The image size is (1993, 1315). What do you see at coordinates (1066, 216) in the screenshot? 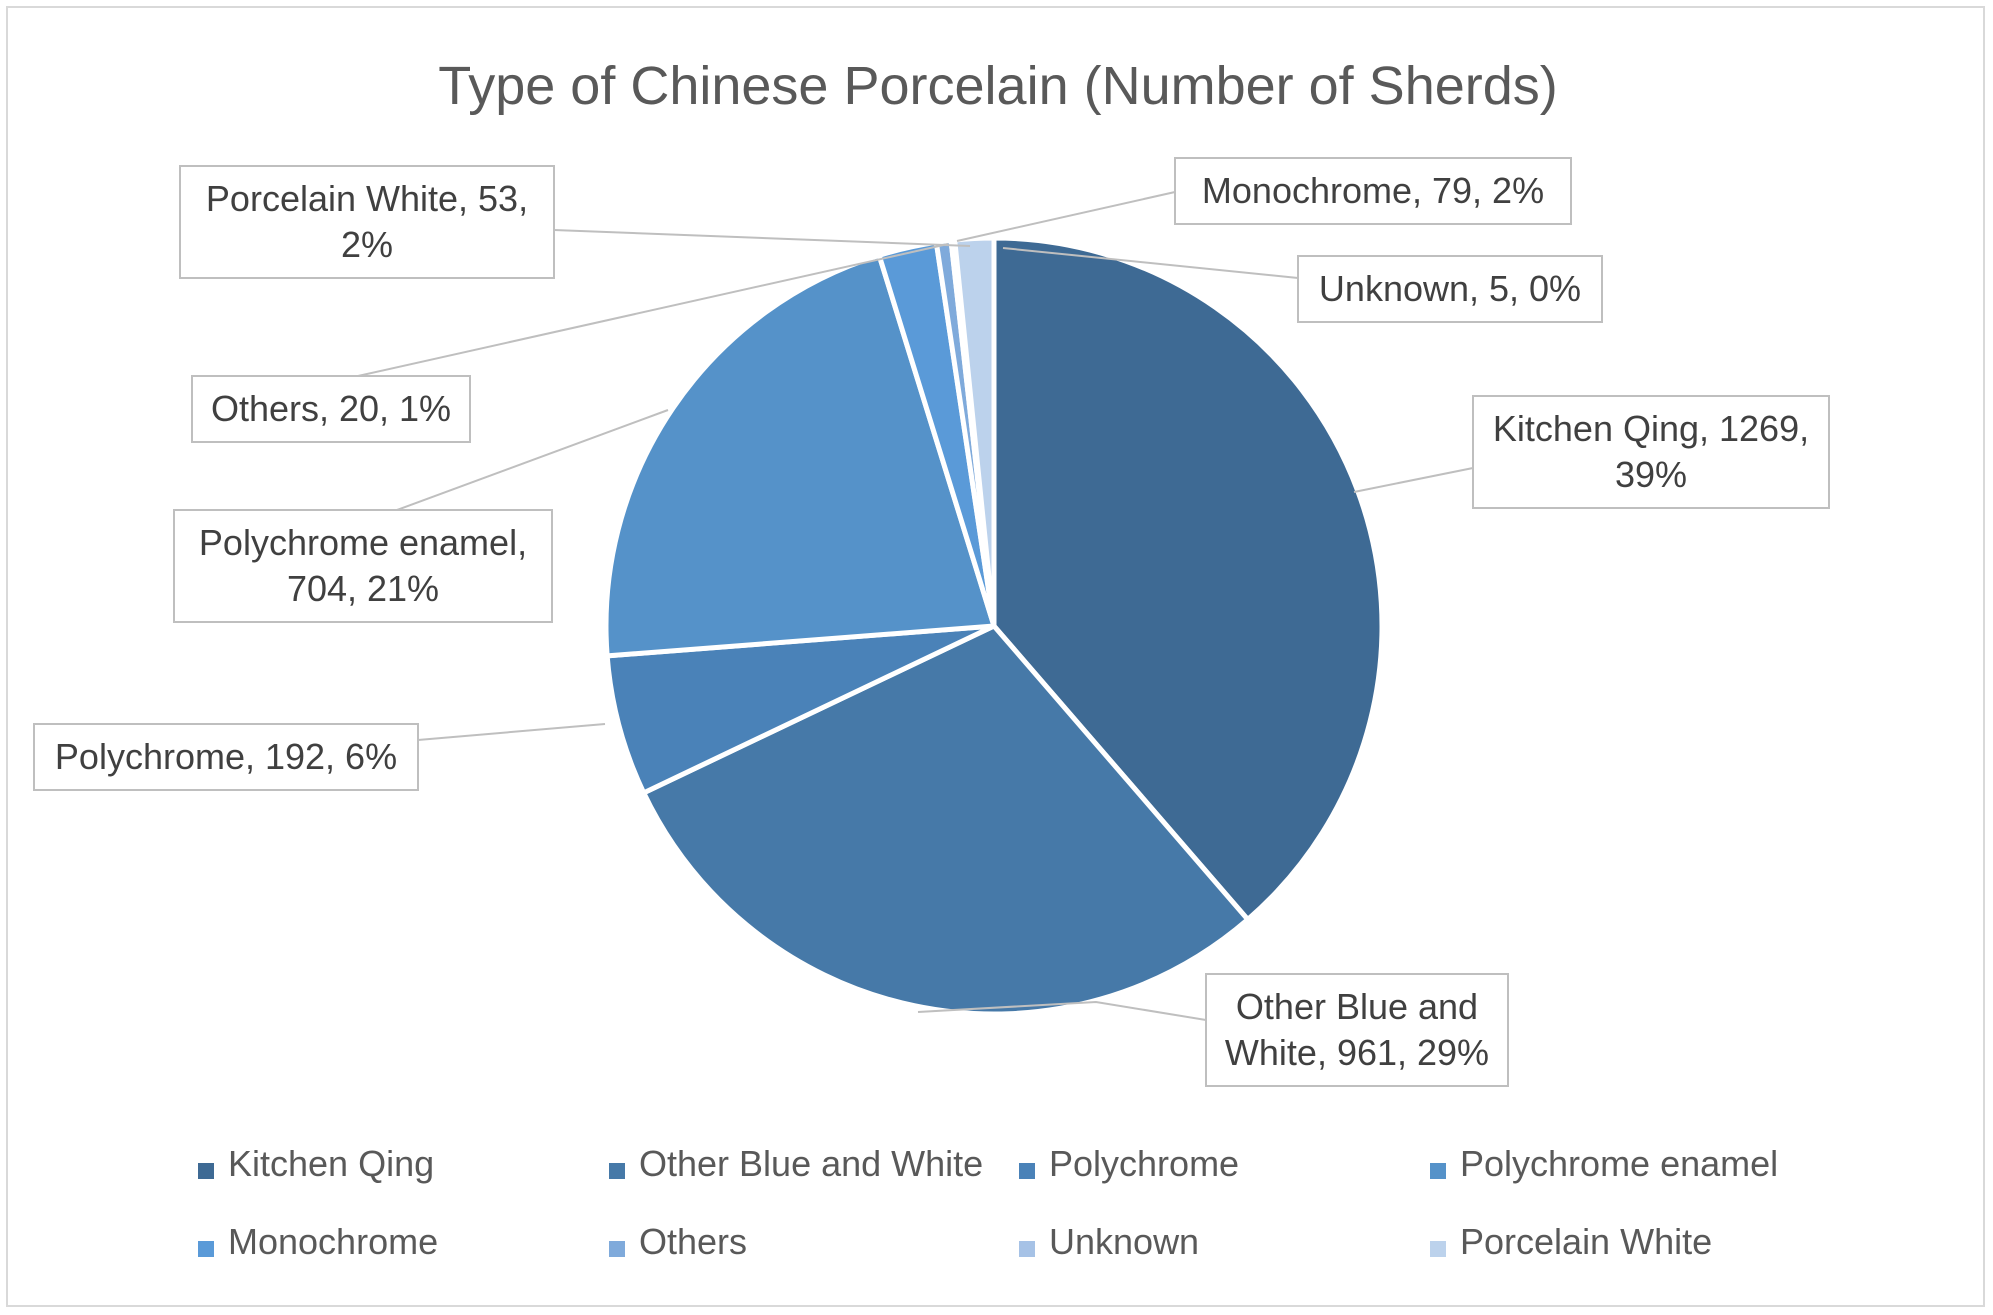
I see `leader-line-monochrome` at bounding box center [1066, 216].